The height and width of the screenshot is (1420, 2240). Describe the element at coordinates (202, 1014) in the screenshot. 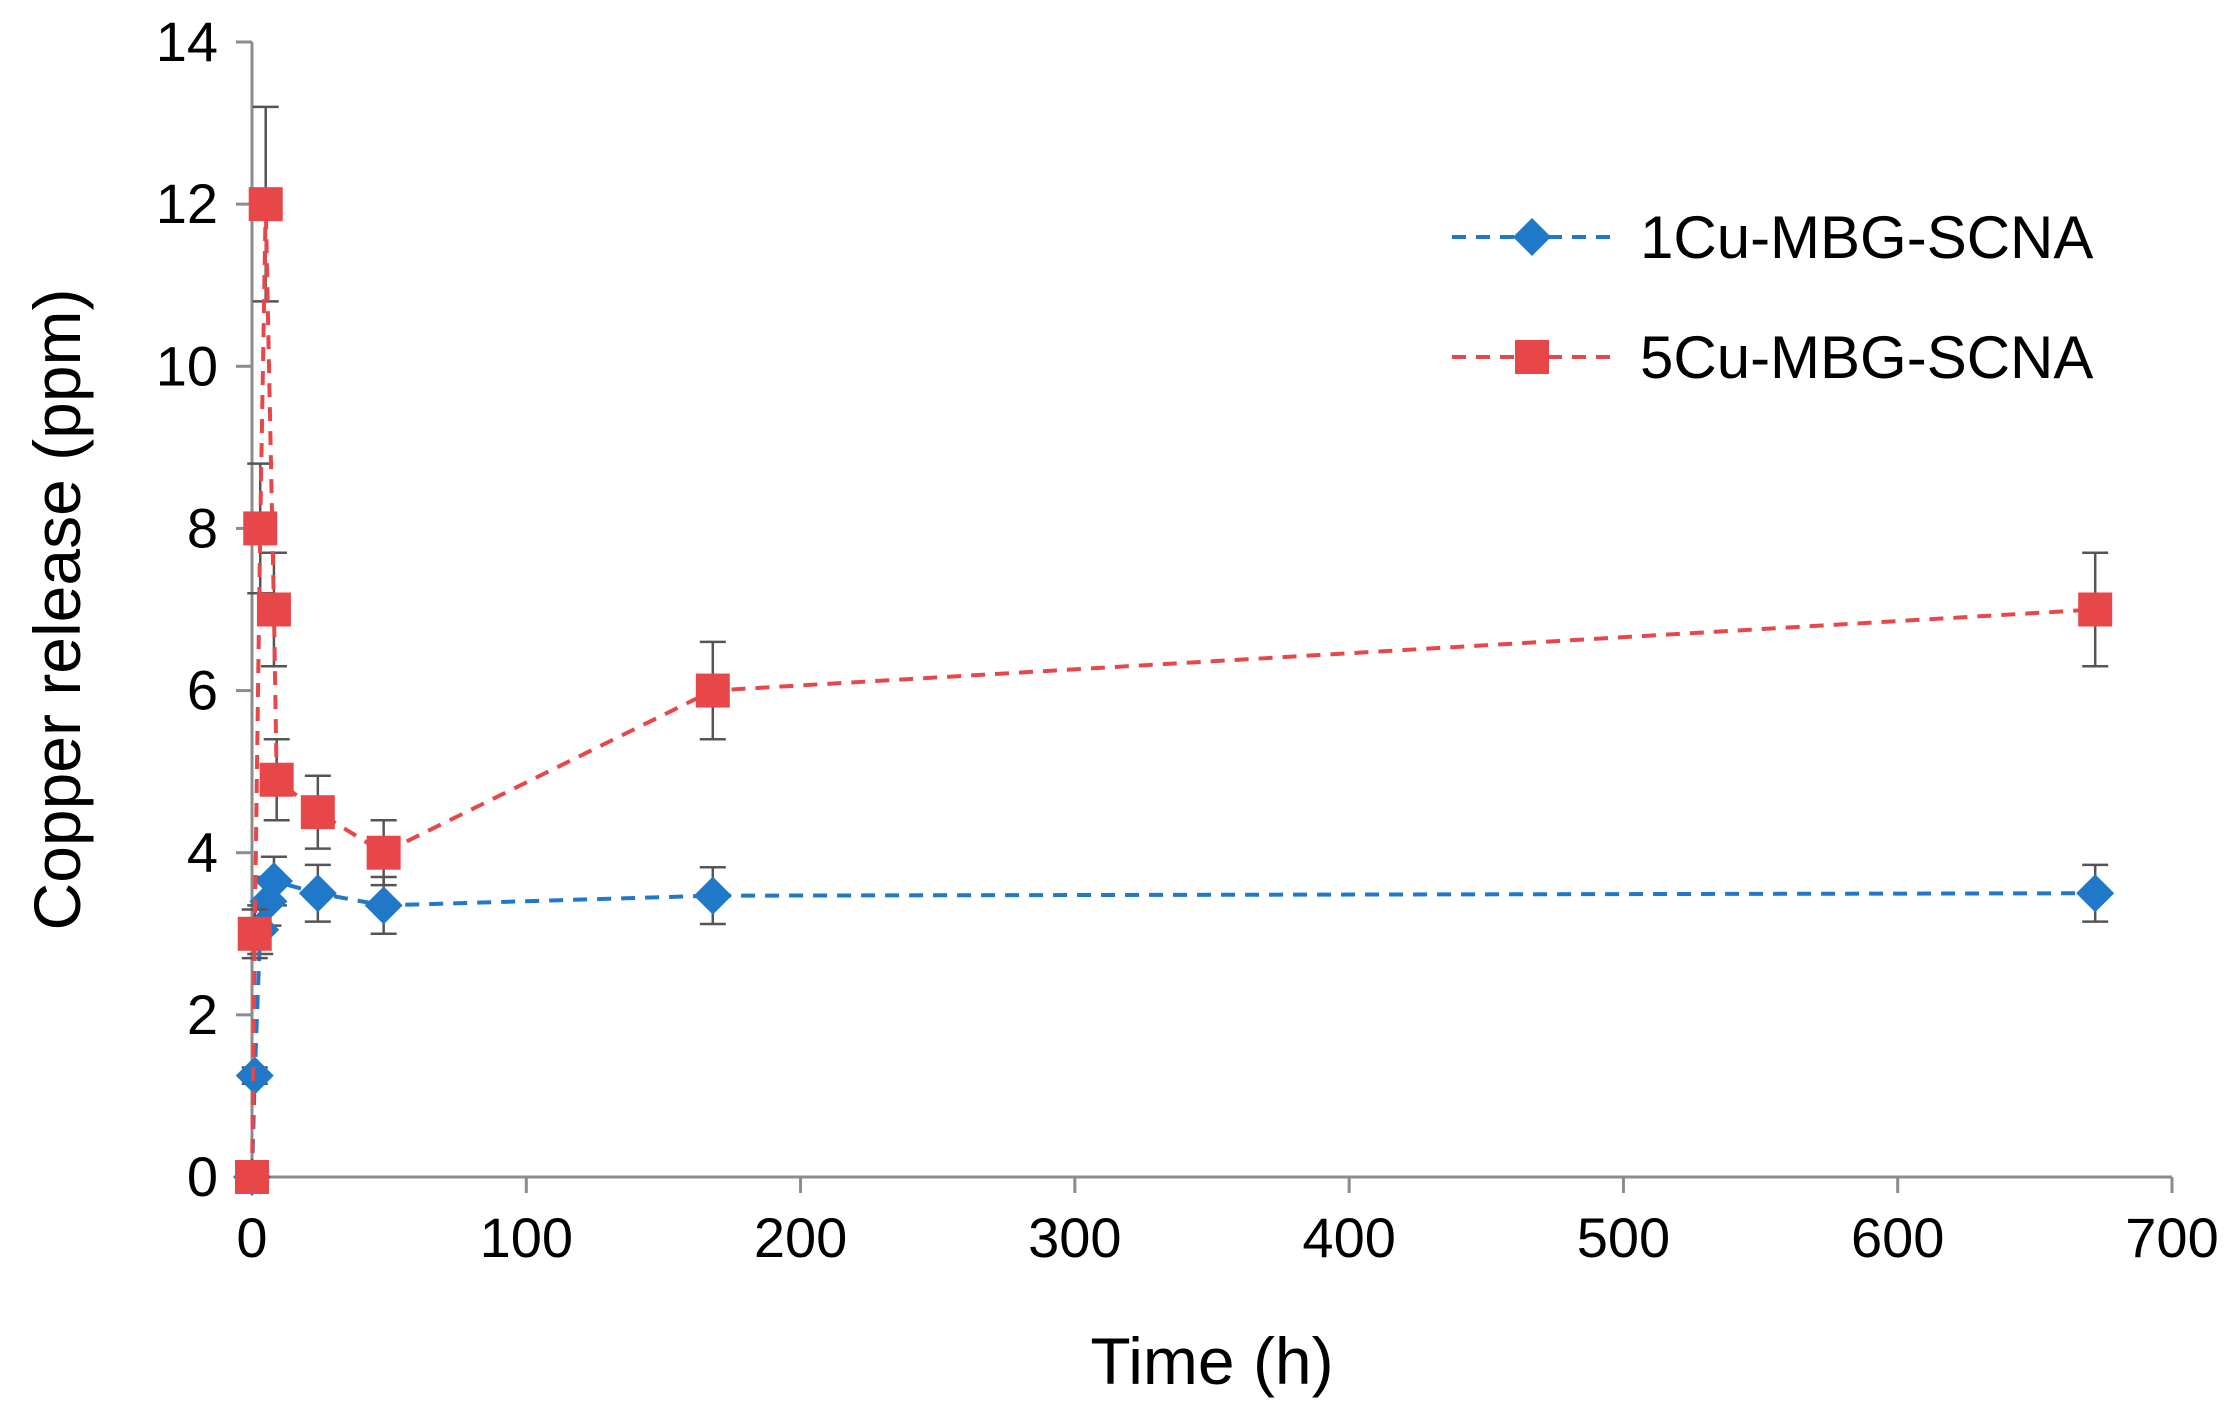

I see `y-tick-label: 2` at that location.